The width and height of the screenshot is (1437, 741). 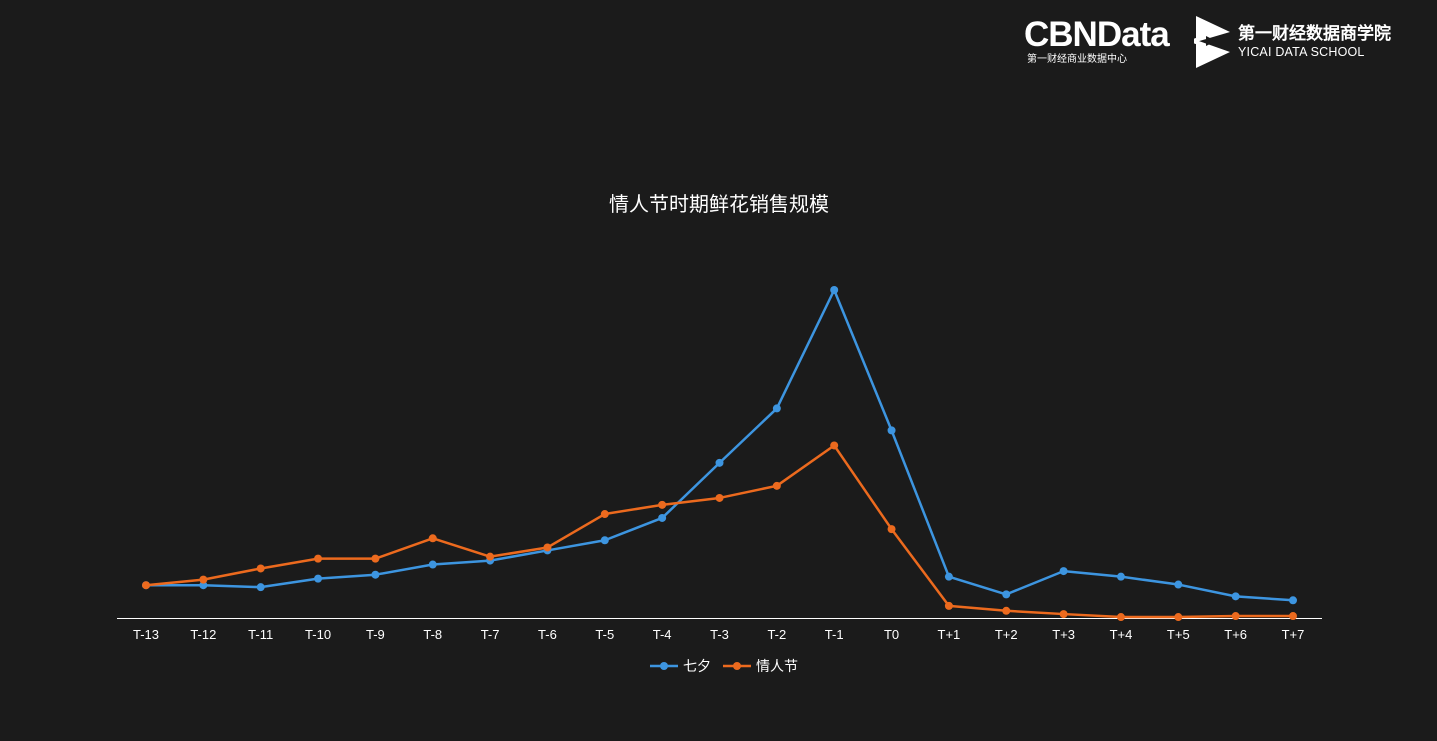 I want to click on chart-title: 情人节时期鲜花销售规模, so click(x=719, y=204).